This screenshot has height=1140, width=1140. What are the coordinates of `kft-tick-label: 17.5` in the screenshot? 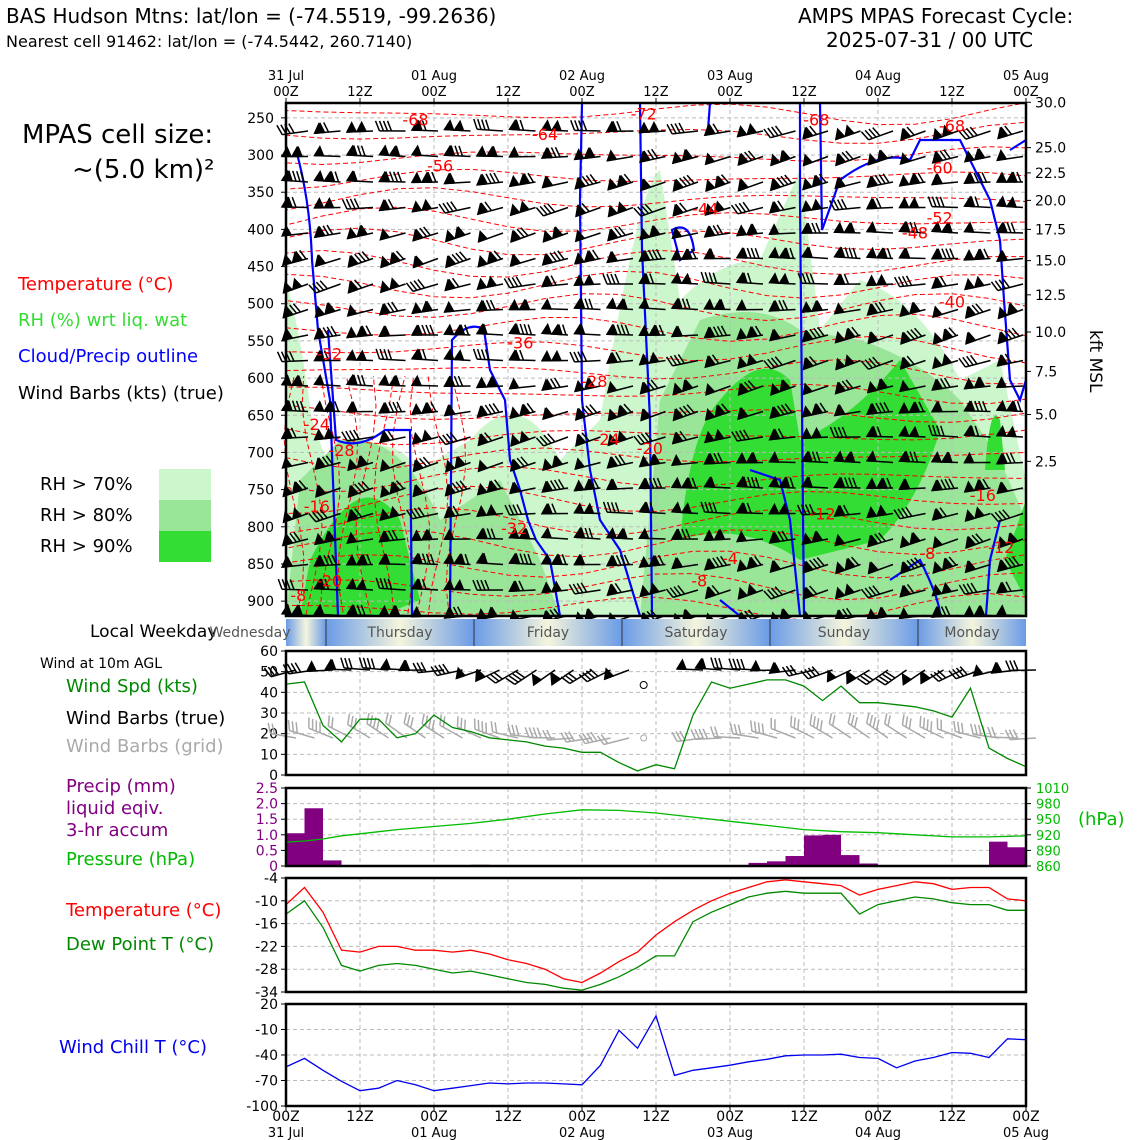 It's located at (1050, 230).